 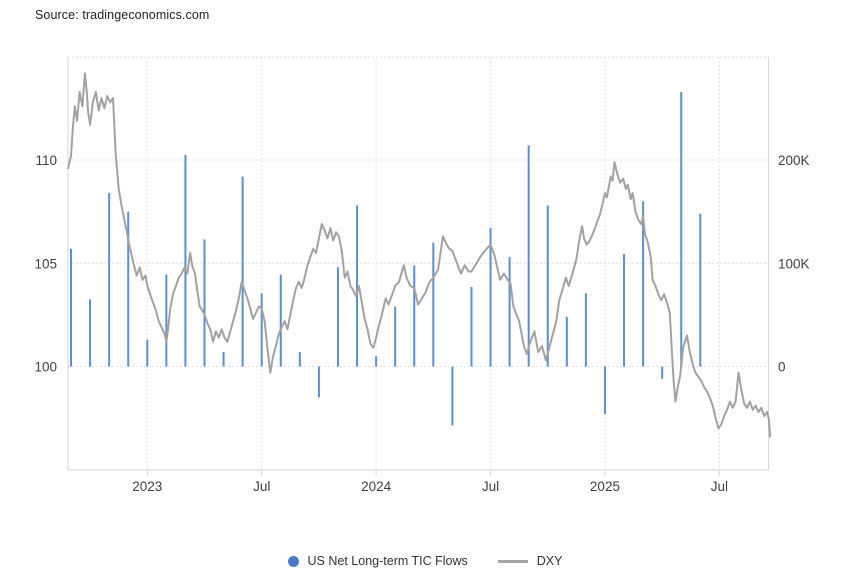 What do you see at coordinates (387, 561) in the screenshot?
I see `legend-label-tic-flows: US Net Long-term TIC Flows` at bounding box center [387, 561].